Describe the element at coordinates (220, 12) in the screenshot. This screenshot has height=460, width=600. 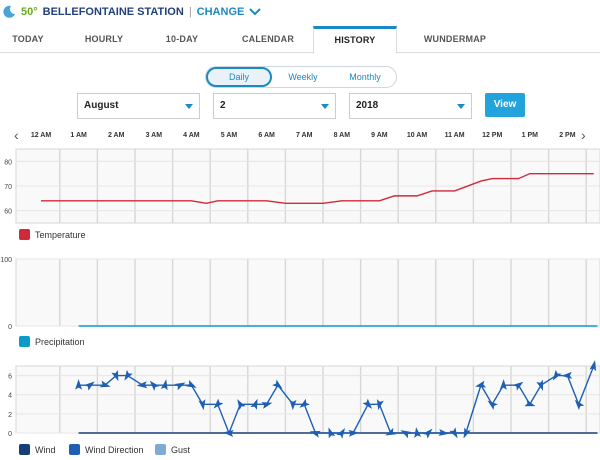
I see `change-station-button: CHANGE` at that location.